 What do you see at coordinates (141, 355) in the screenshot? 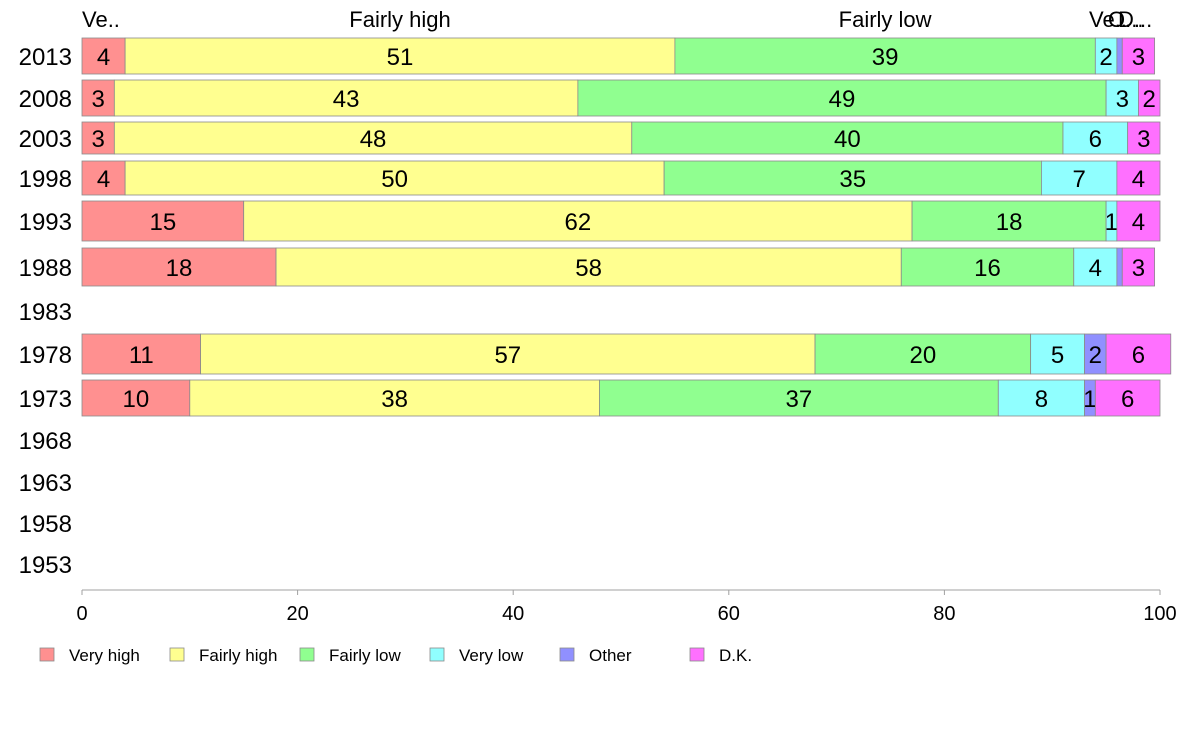
I see `data-label-1978-very-high: 11` at bounding box center [141, 355].